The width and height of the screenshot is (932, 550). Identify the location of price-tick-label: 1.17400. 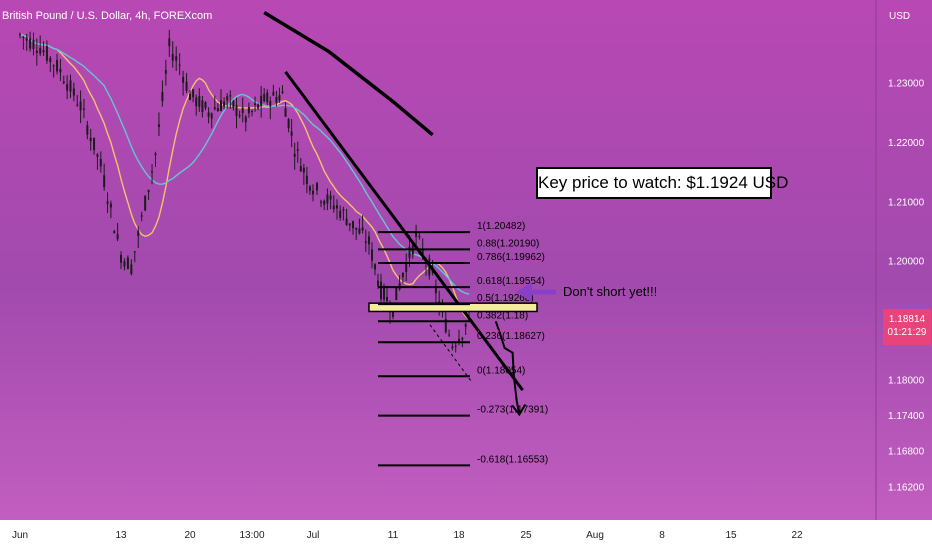
(906, 416).